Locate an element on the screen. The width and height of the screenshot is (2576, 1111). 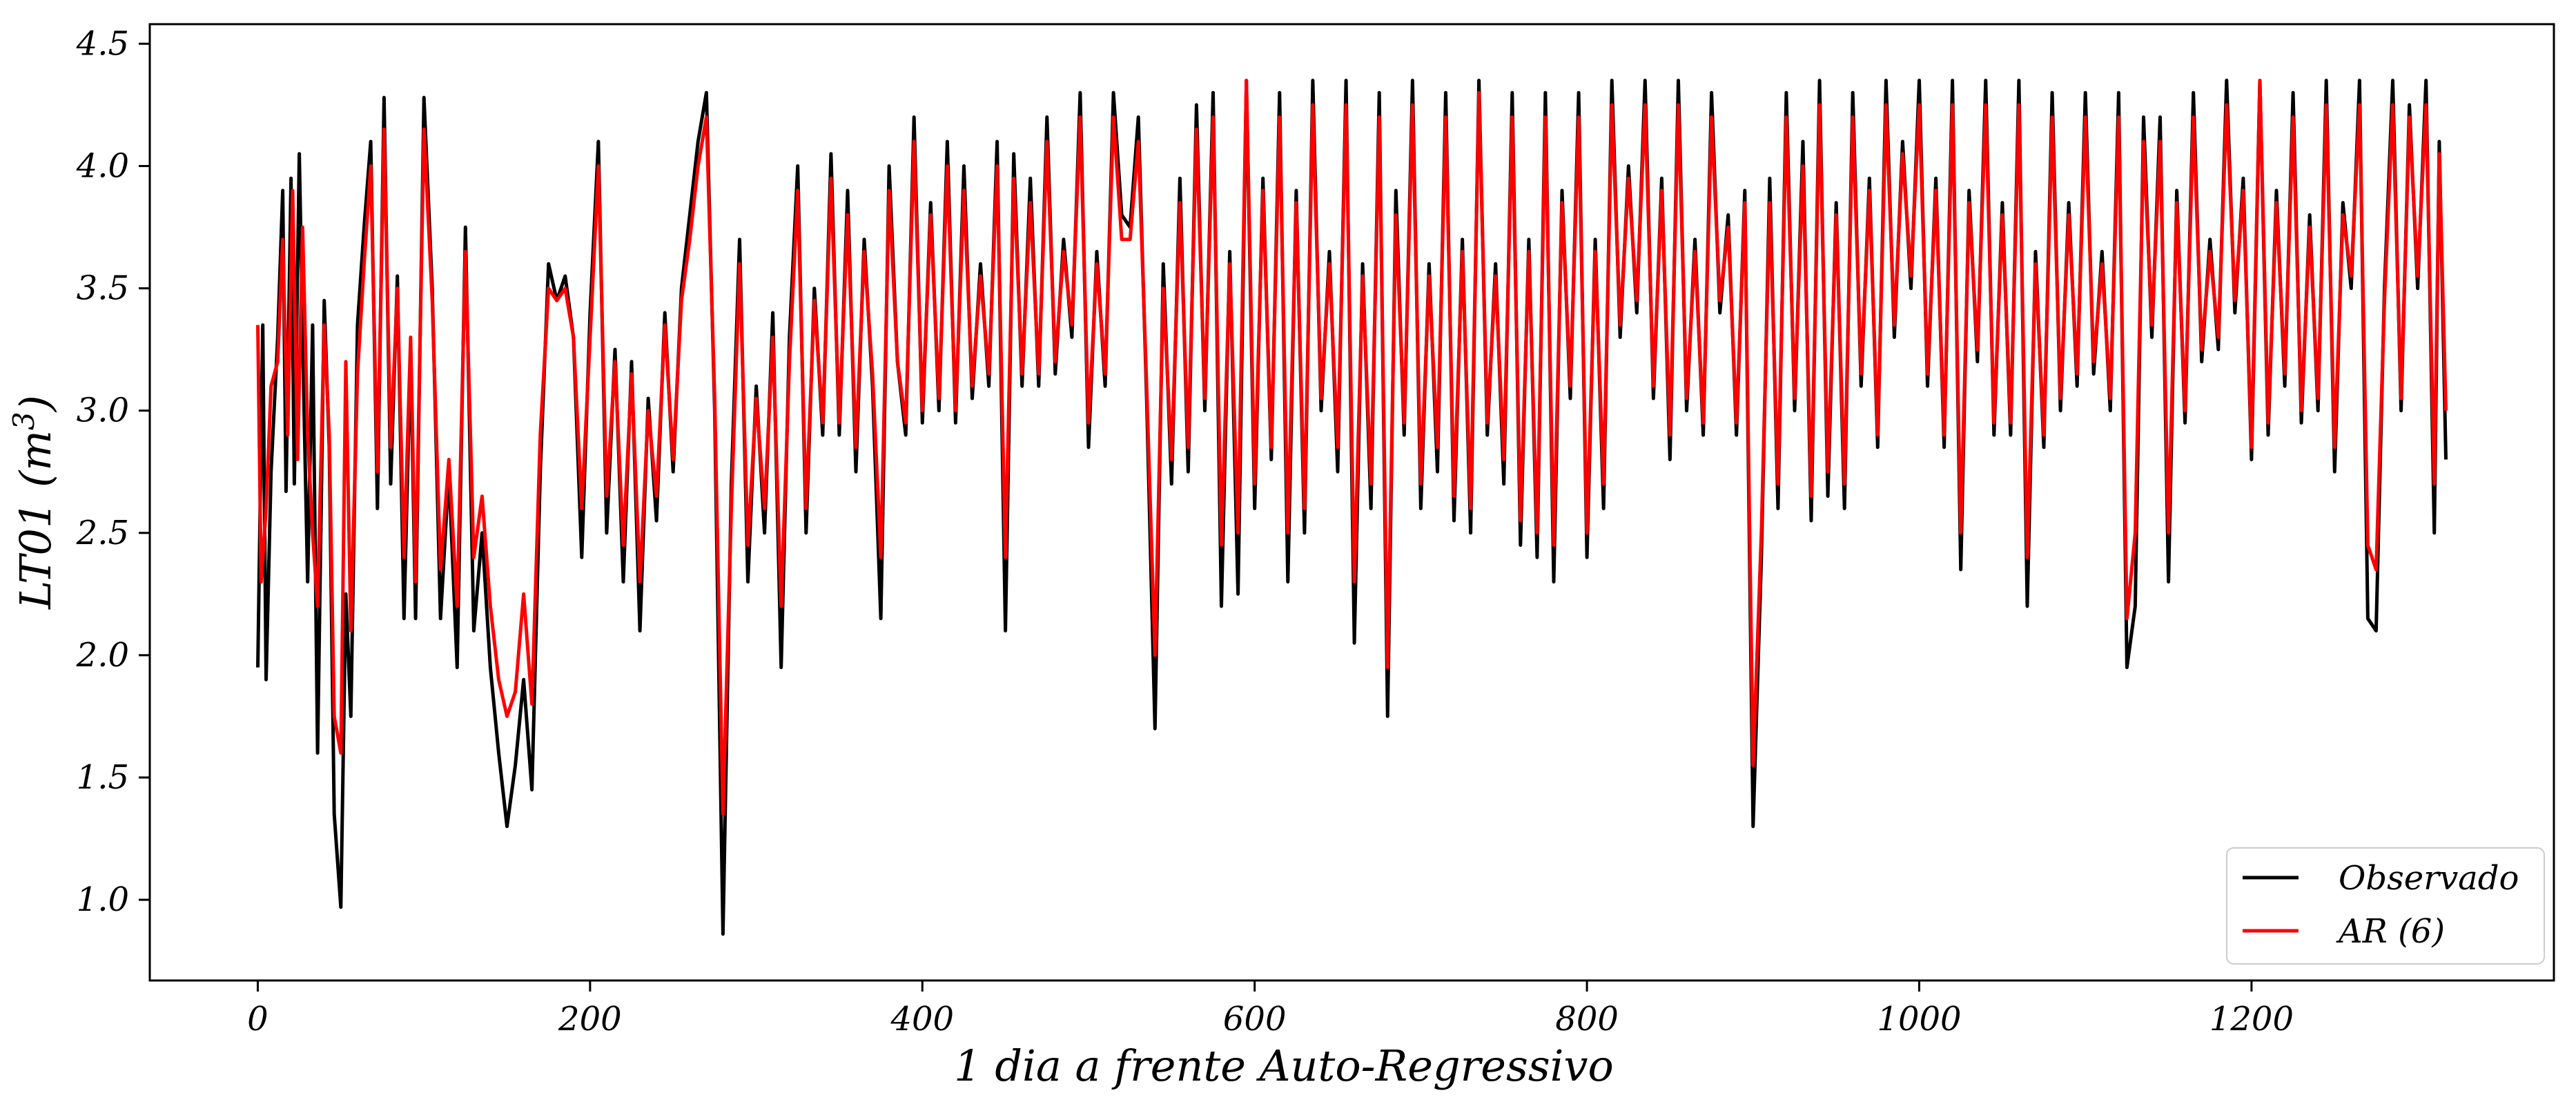
legend: Observado AR (6) is located at coordinates (2385, 906).